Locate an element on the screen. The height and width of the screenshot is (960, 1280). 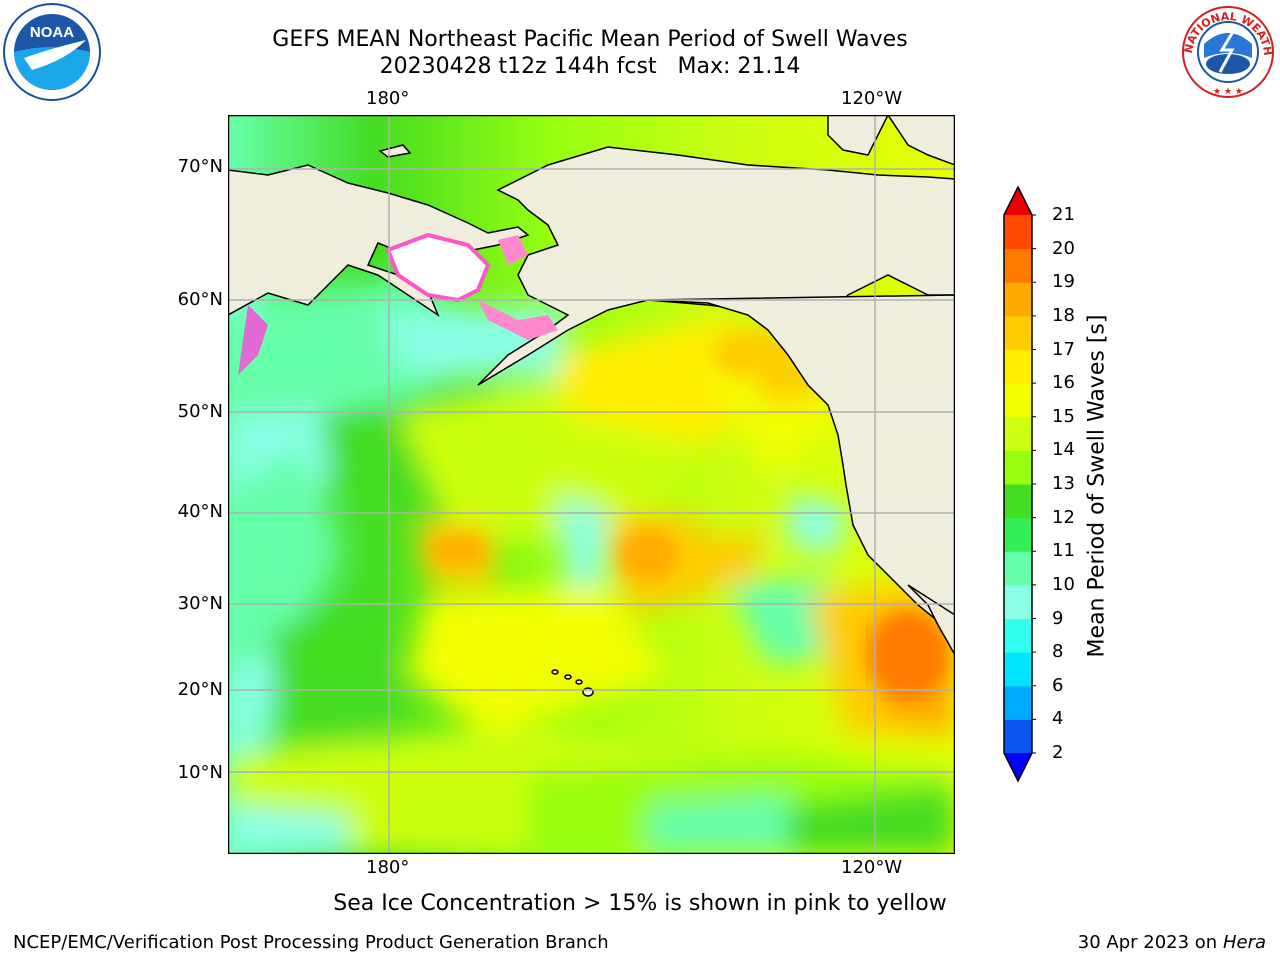
bottom-label-180: 180° is located at coordinates (388, 867).